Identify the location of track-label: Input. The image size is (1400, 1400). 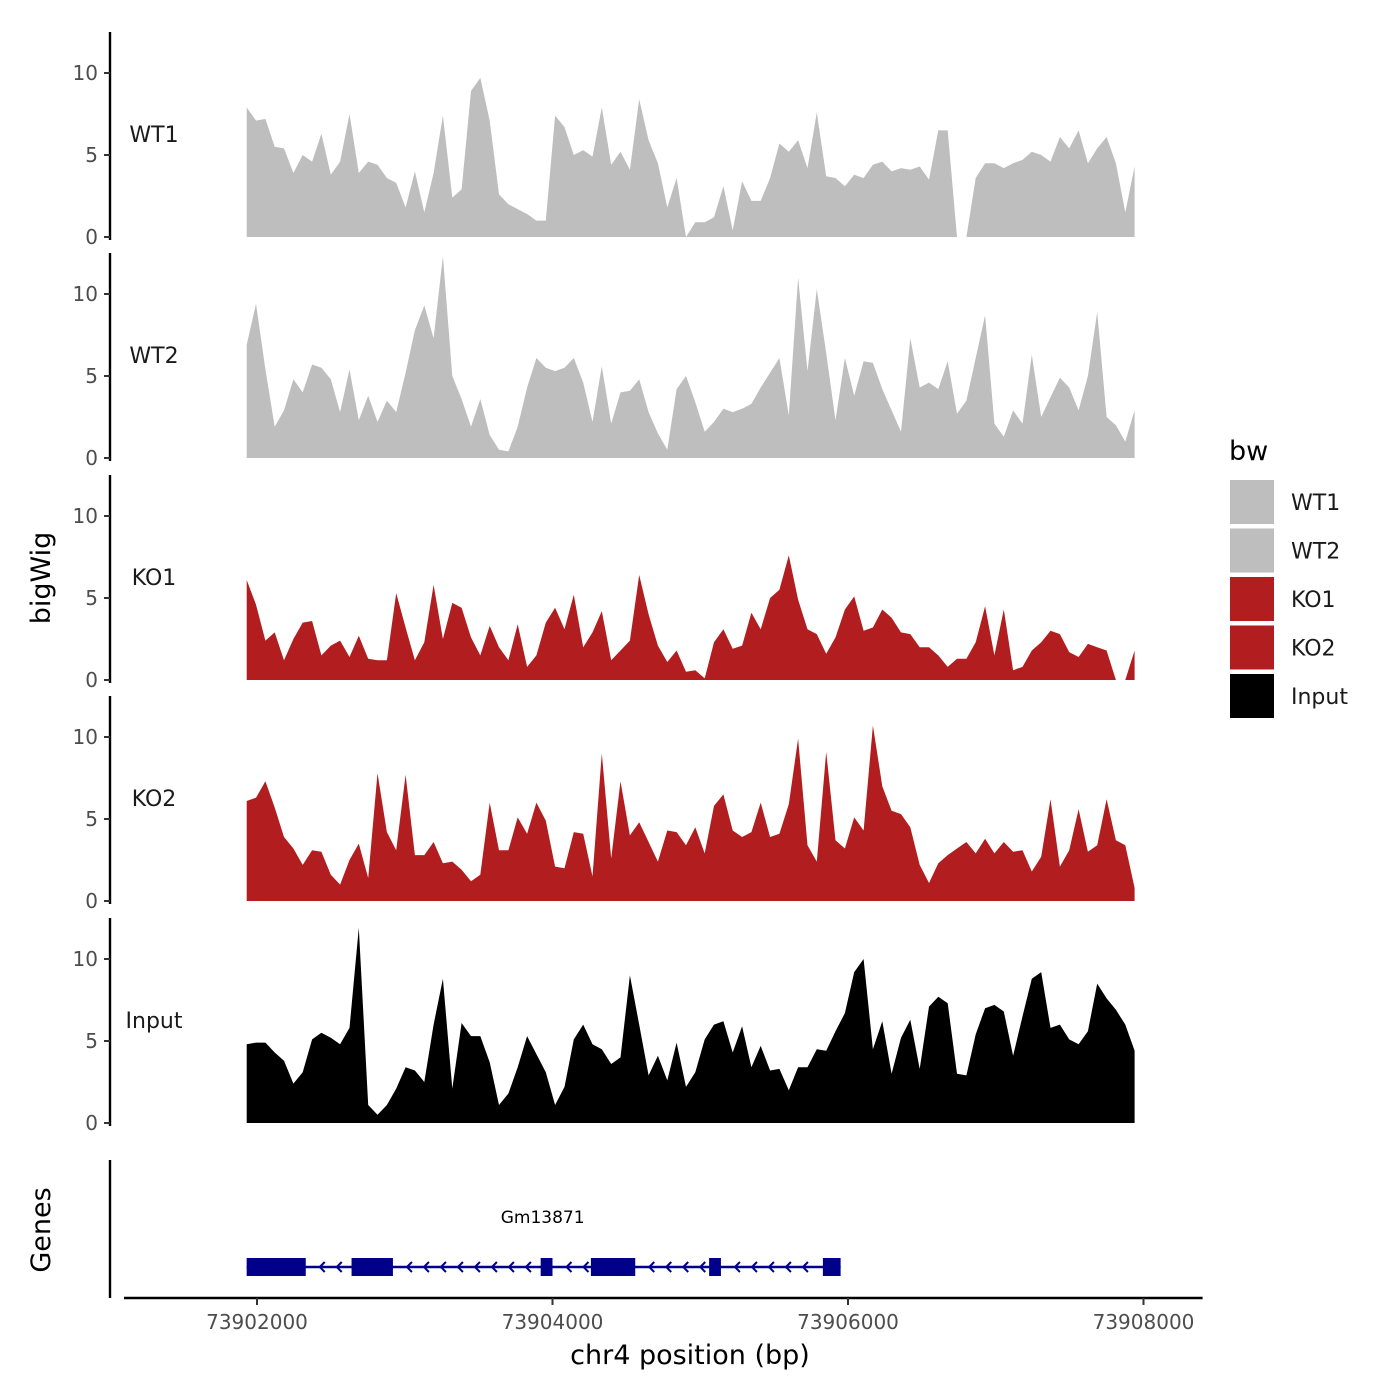
(154, 1021).